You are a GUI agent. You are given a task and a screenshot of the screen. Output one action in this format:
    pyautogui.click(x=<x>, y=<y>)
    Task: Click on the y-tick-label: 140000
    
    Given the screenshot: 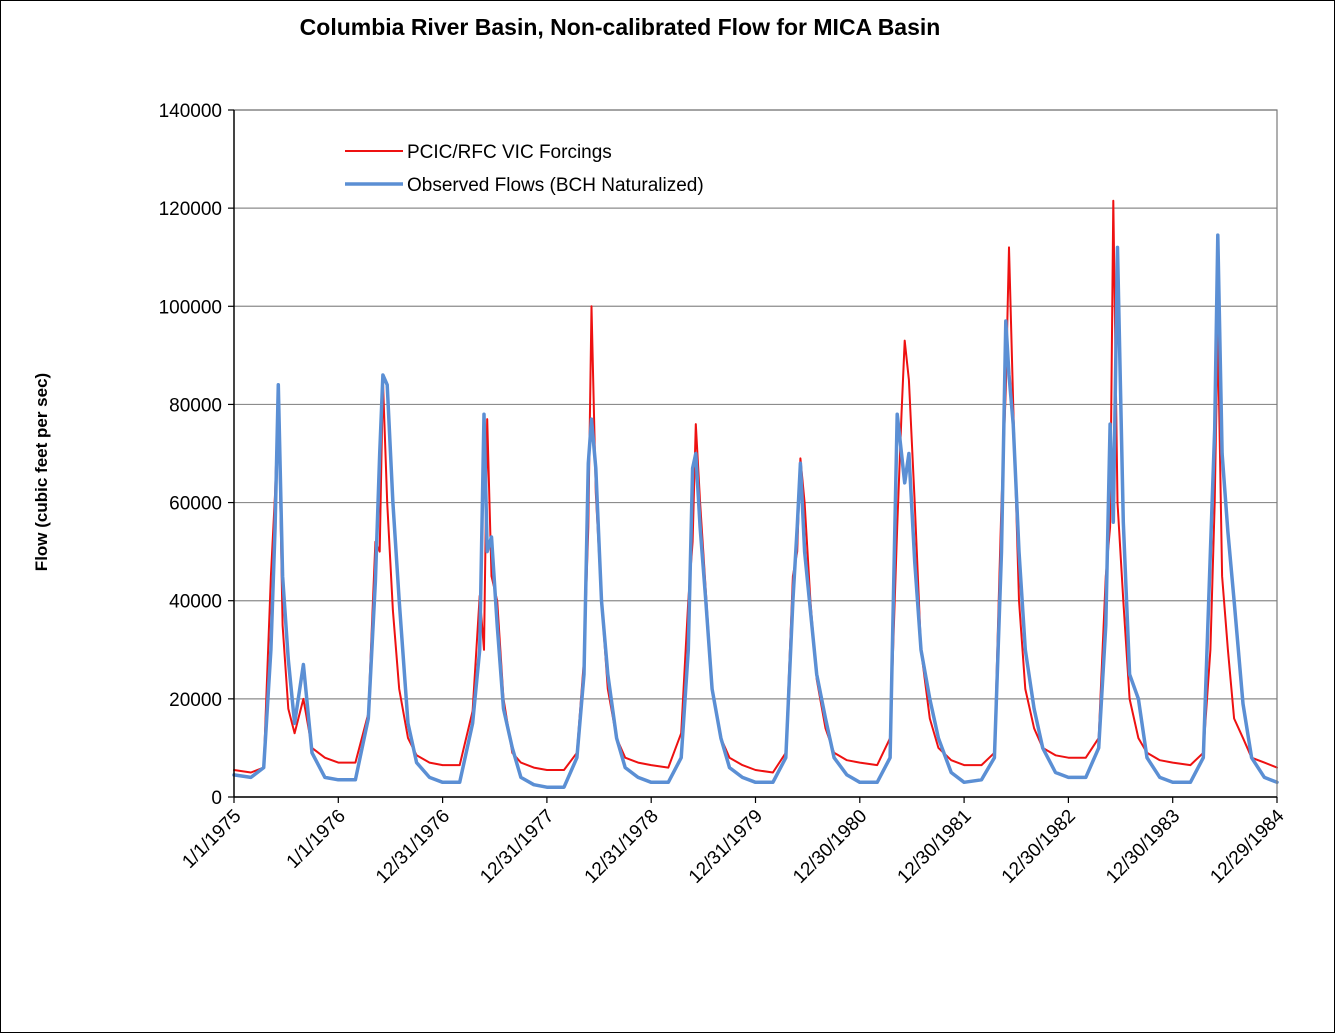 What is the action you would take?
    pyautogui.click(x=190, y=111)
    